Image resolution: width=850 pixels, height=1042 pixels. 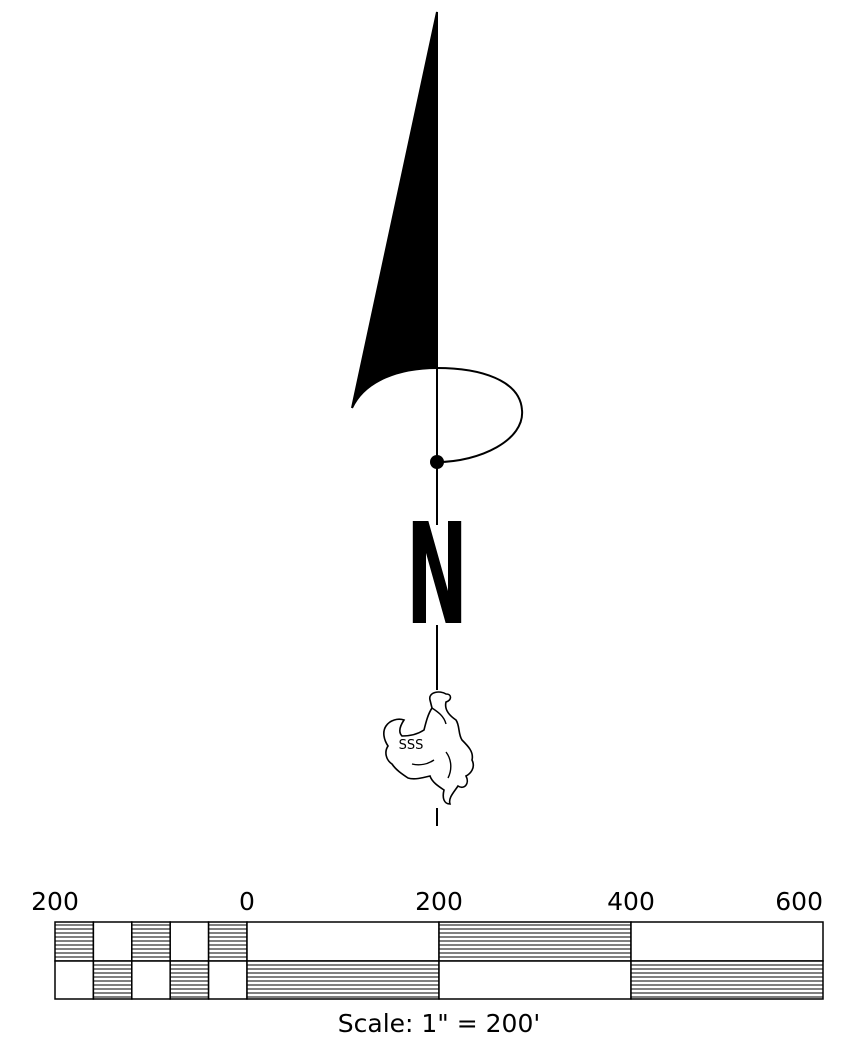 I want to click on north-arrow-blade, so click(x=394, y=210).